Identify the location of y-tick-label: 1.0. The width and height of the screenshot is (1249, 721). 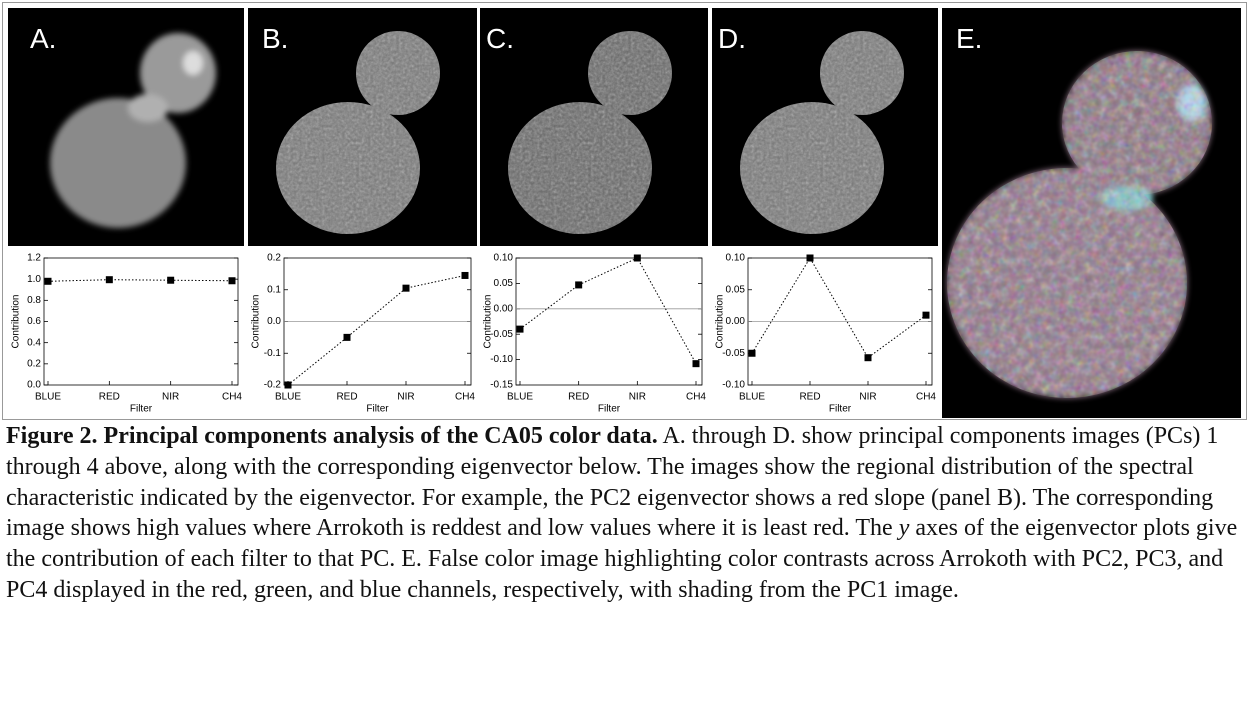
(34, 279).